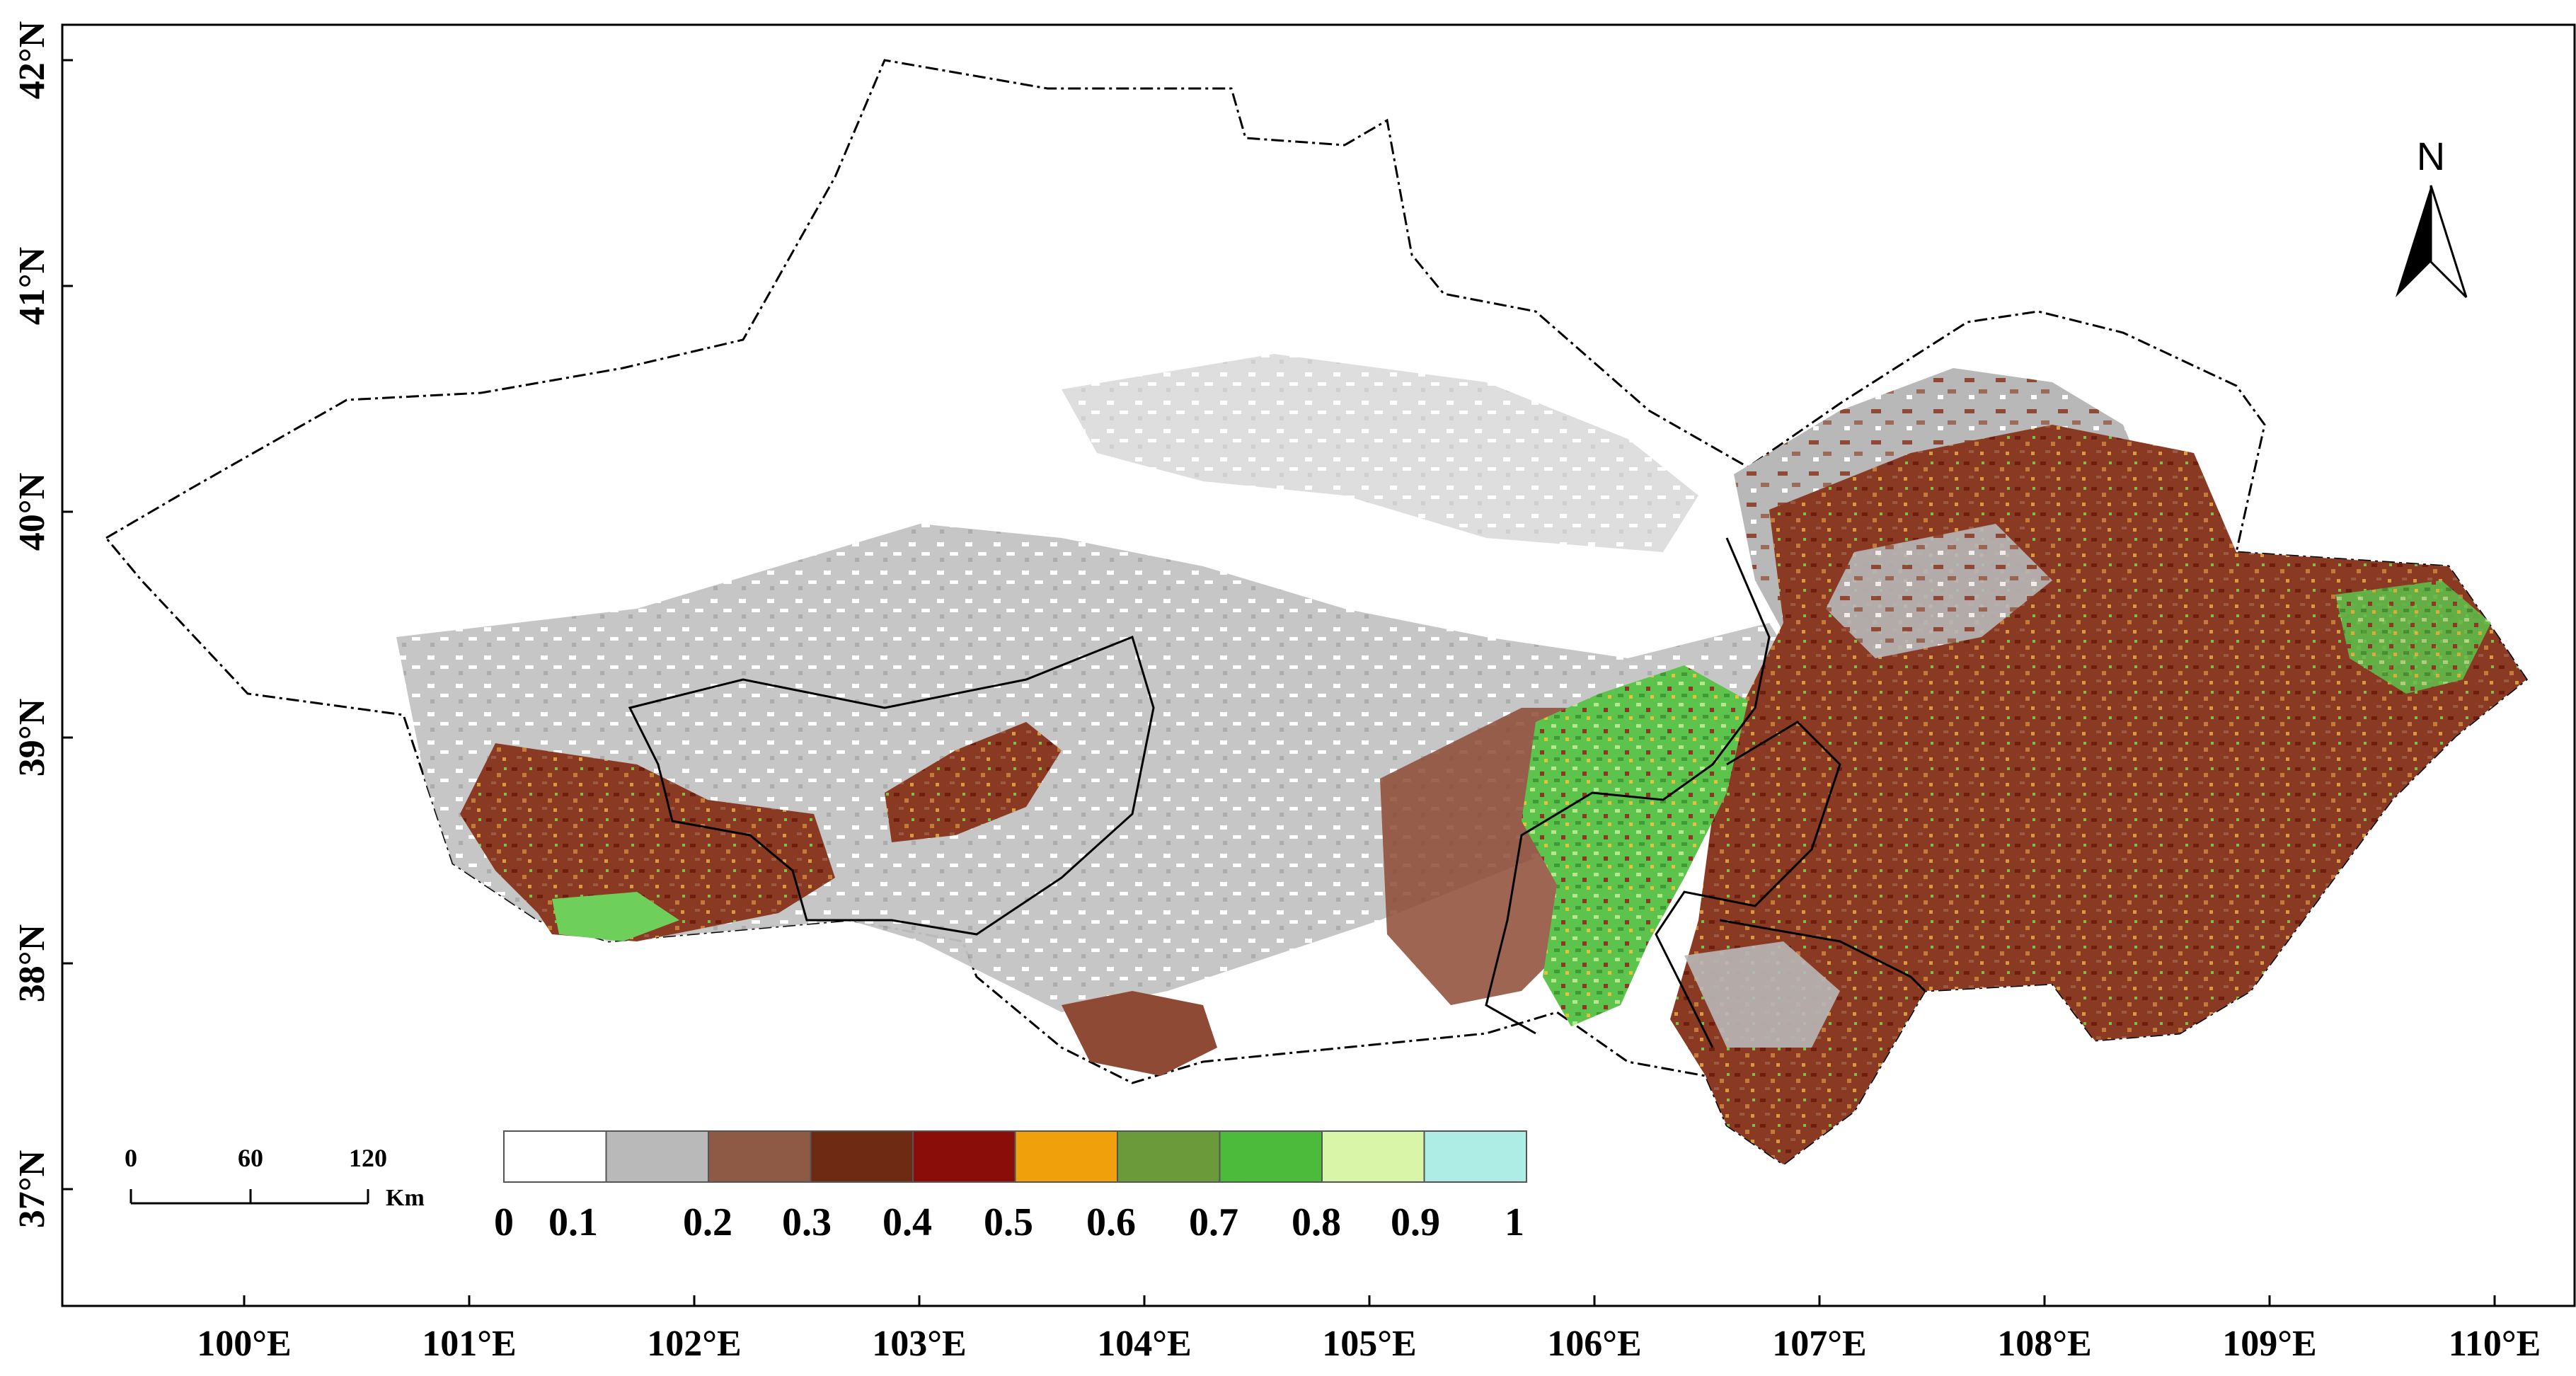 The height and width of the screenshot is (1376, 2576). Describe the element at coordinates (2414, 241) in the screenshot. I see `north-arrow-icon` at that location.